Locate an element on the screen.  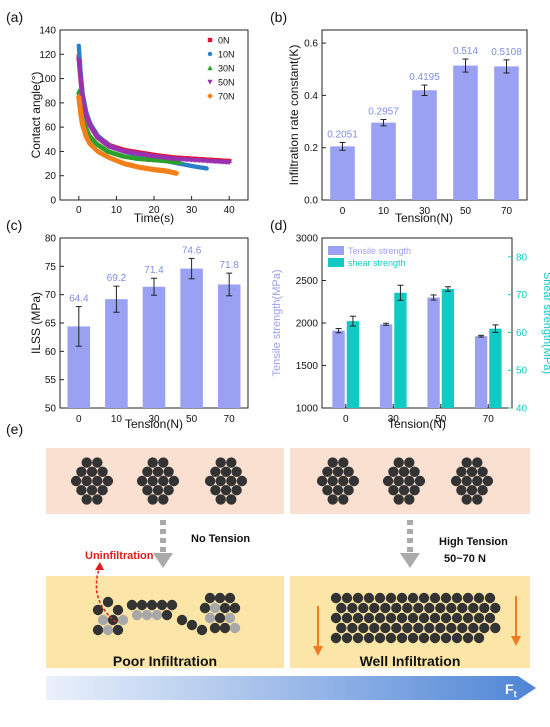
chart-d-ytick-right-label: 70 is located at coordinates (522, 295).